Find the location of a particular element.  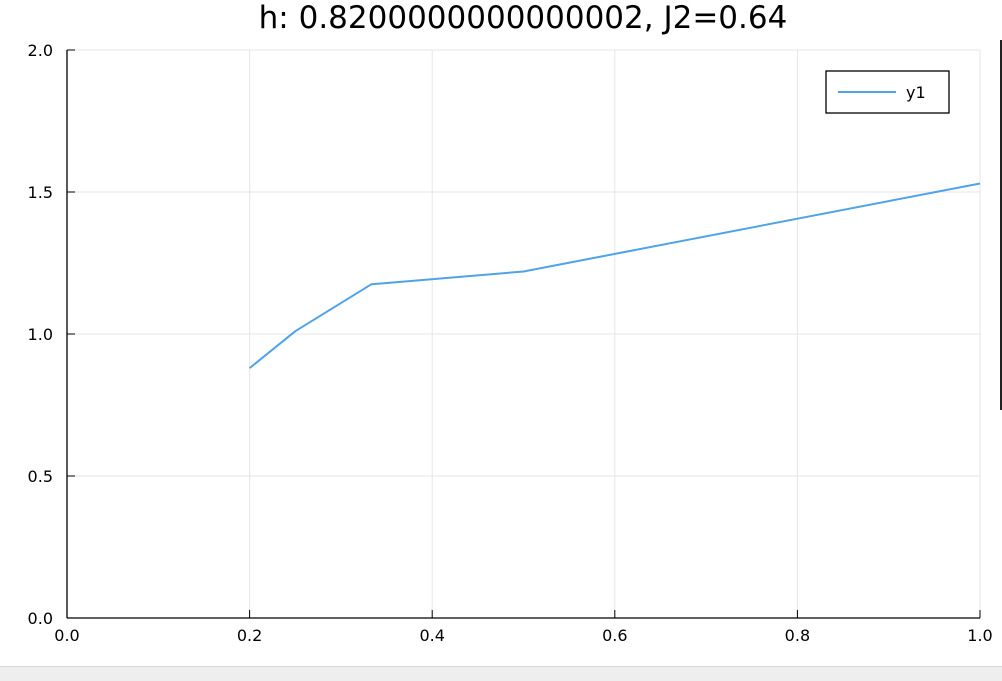

y-tick-label: 0.5 is located at coordinates (40, 476).